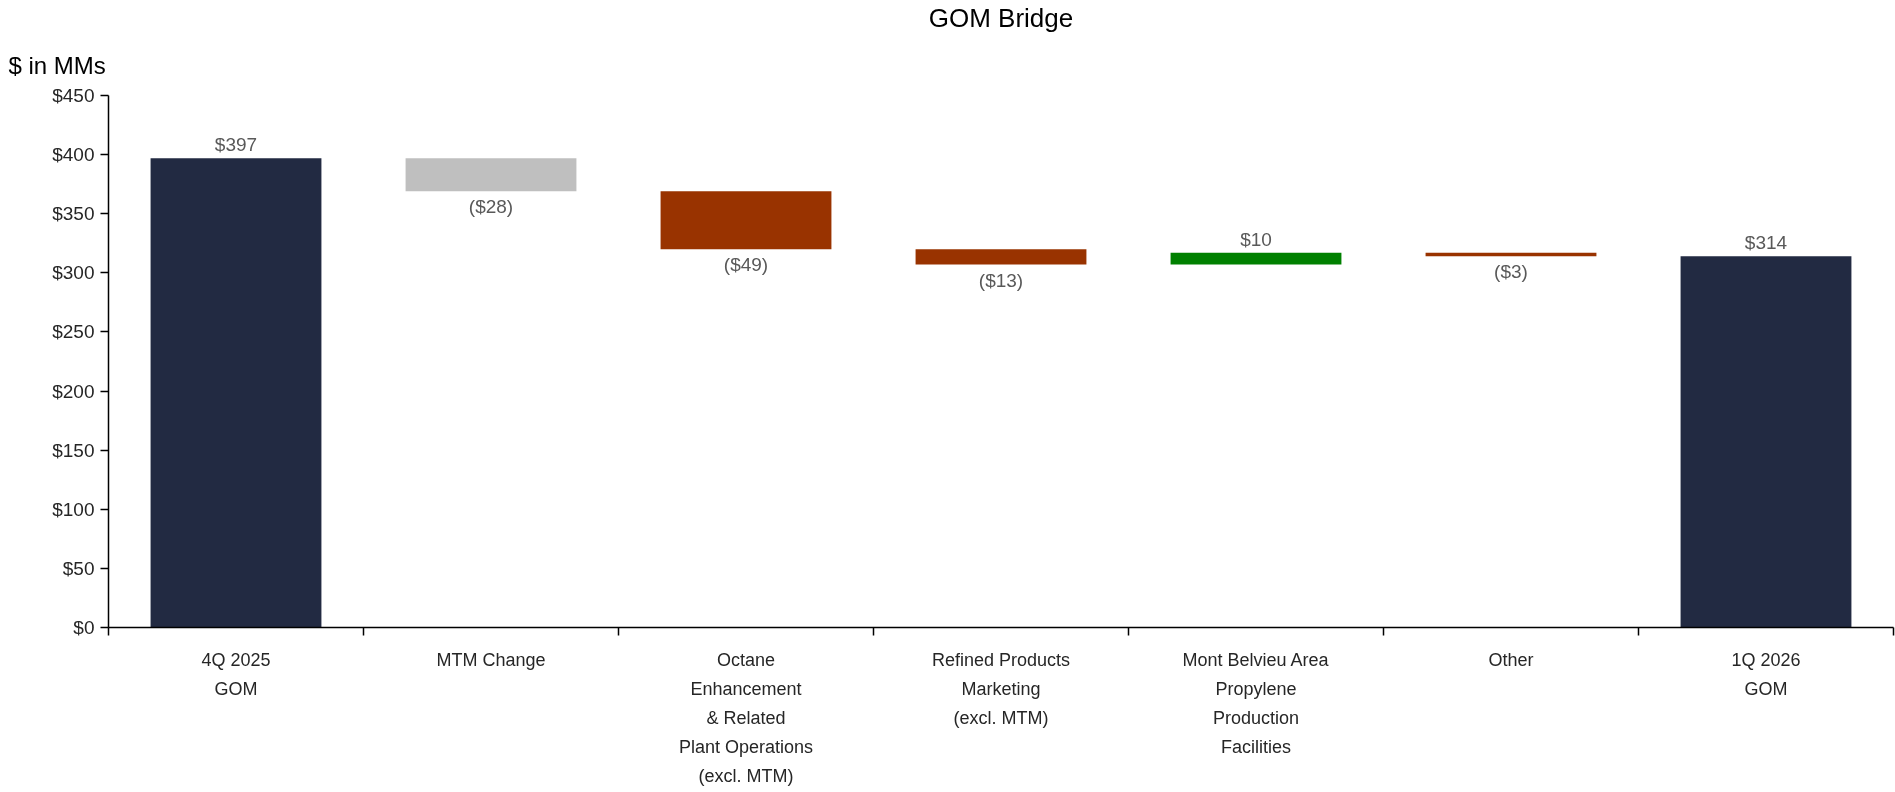 The height and width of the screenshot is (792, 1895). What do you see at coordinates (73, 509) in the screenshot?
I see `y-tick-label: $100` at bounding box center [73, 509].